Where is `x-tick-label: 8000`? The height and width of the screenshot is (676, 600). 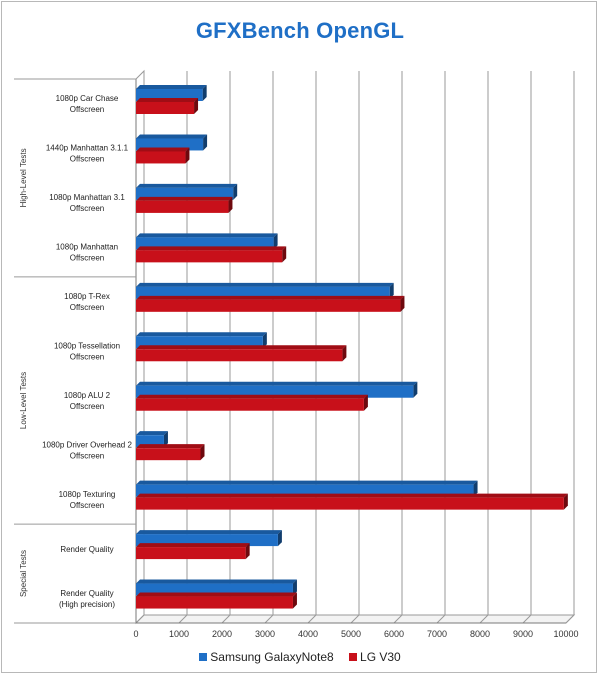
x-tick-label: 8000 is located at coordinates (480, 634).